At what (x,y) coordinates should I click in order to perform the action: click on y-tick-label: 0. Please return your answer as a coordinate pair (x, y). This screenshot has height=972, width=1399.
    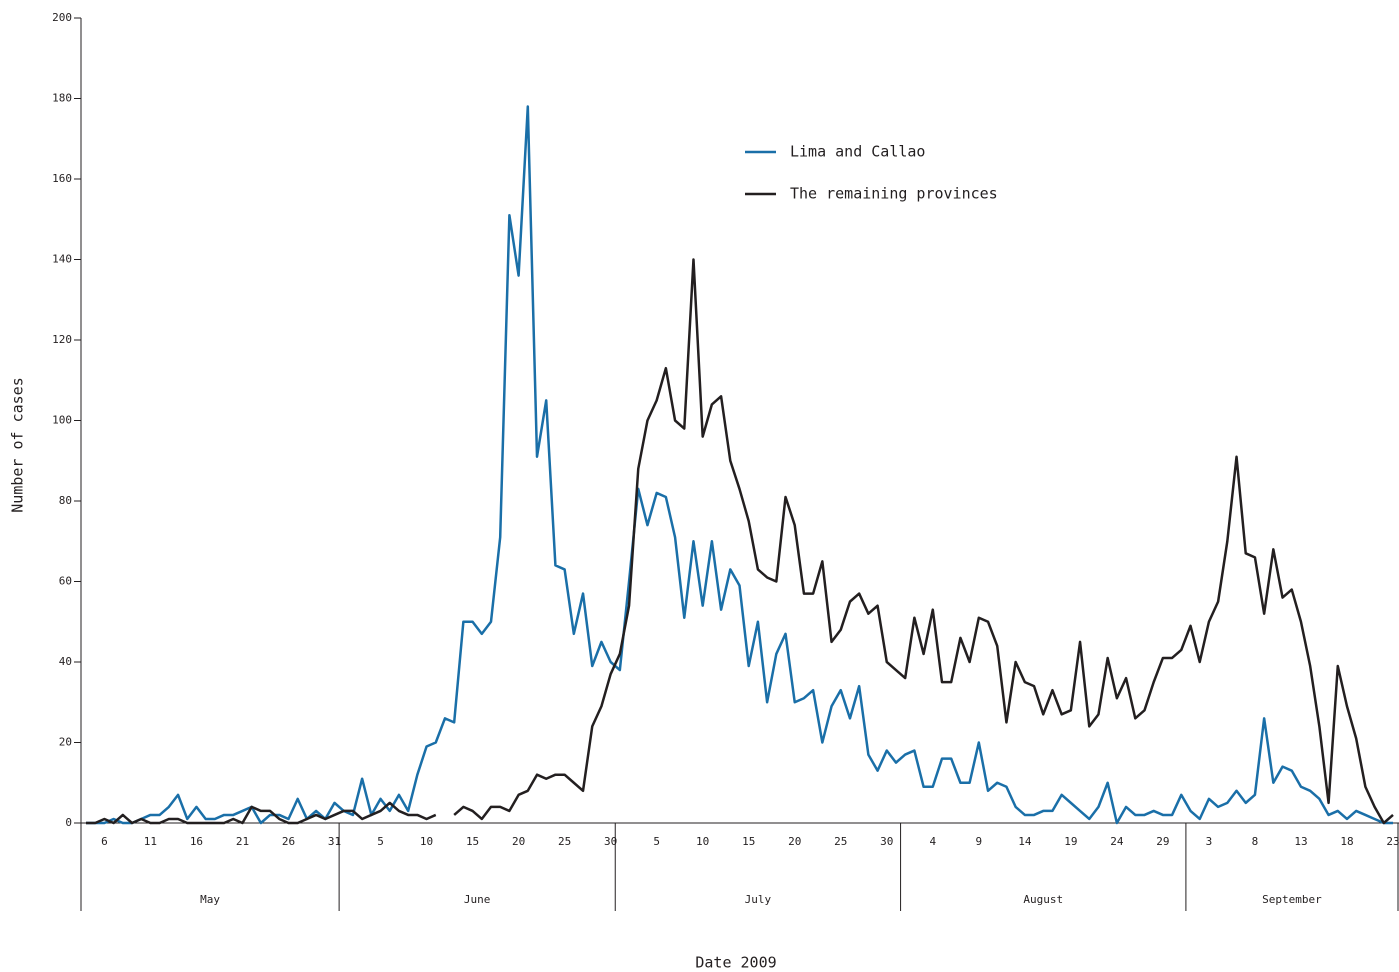
    Looking at the image, I should click on (68, 822).